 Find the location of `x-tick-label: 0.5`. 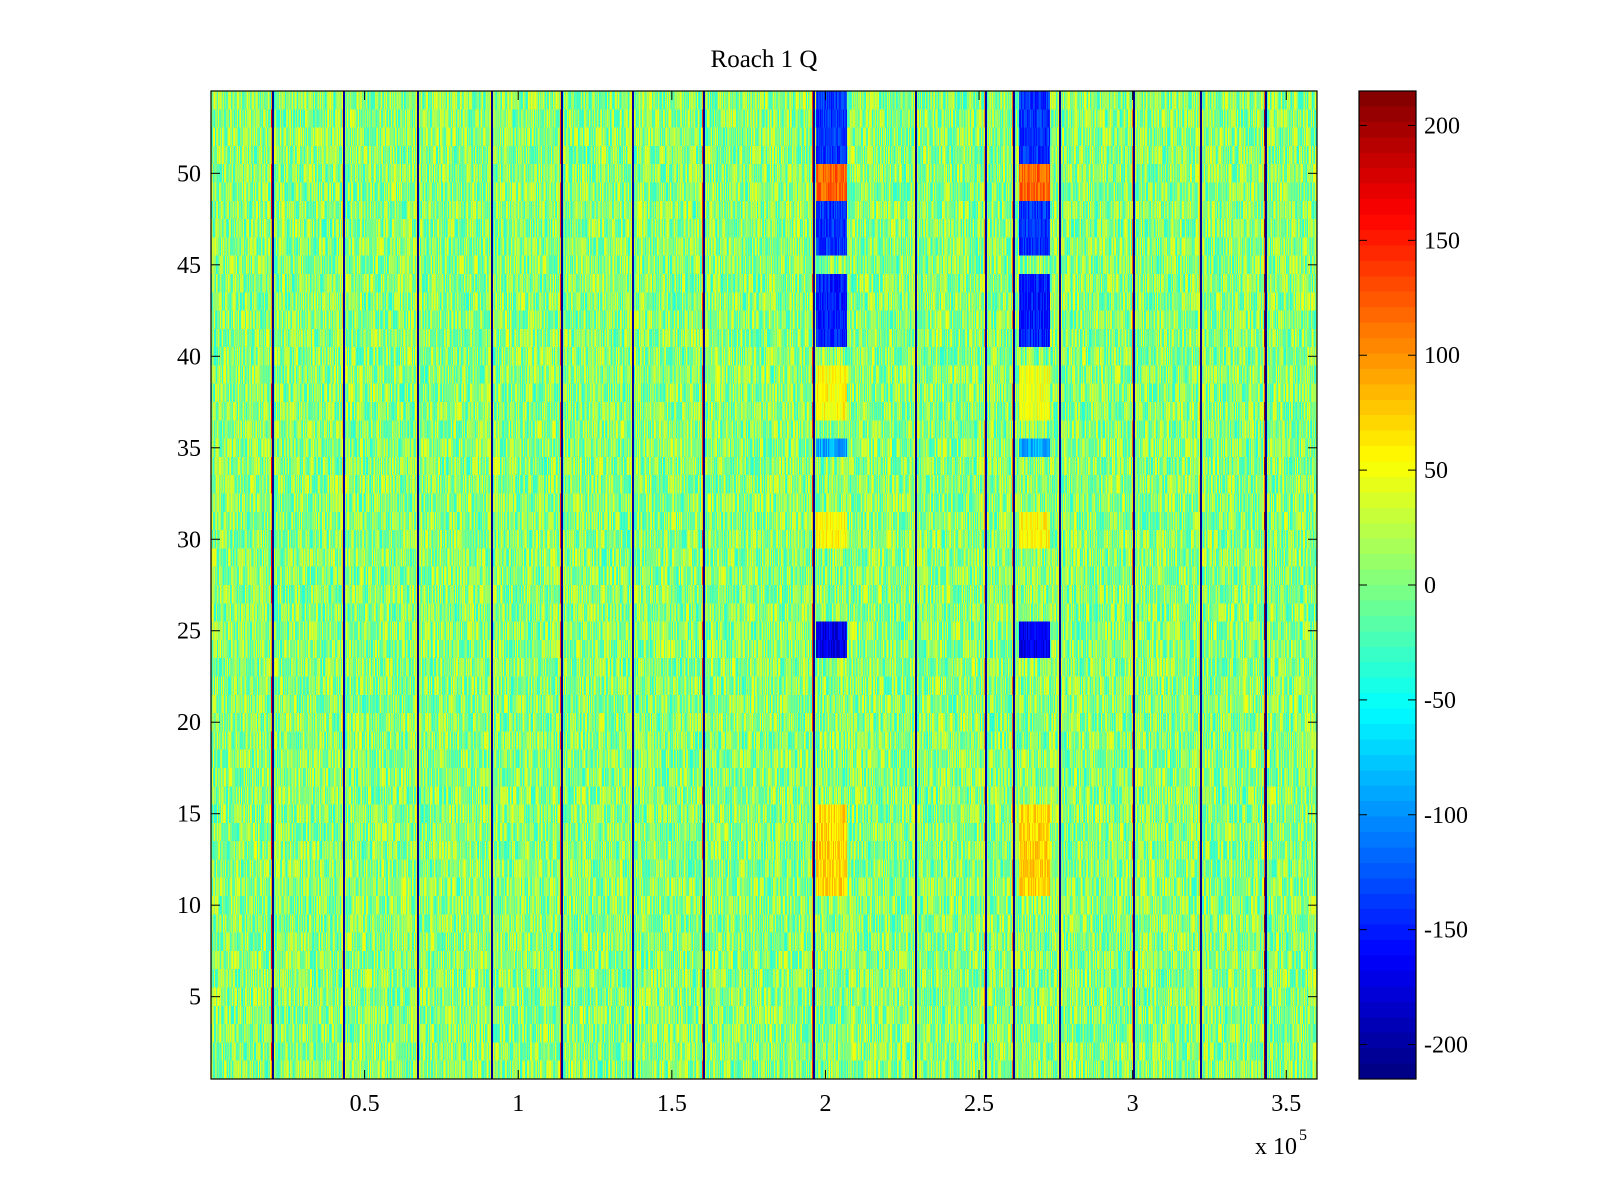

x-tick-label: 0.5 is located at coordinates (365, 1104).